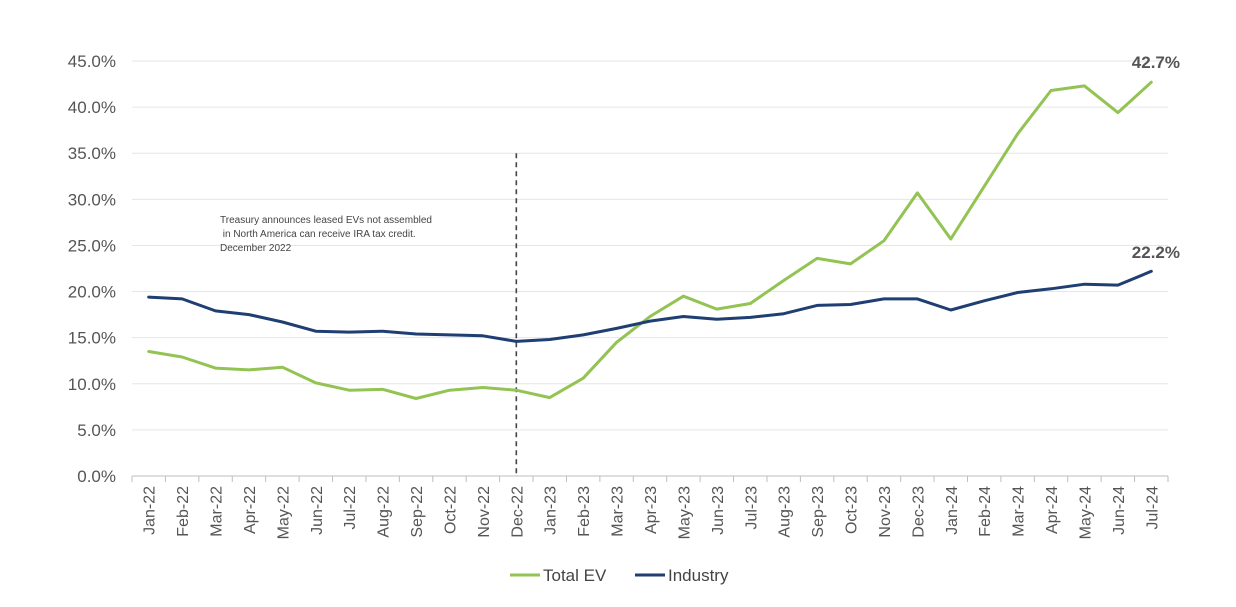 The height and width of the screenshot is (607, 1236). I want to click on end-label-industry: 22.2%, so click(1156, 252).